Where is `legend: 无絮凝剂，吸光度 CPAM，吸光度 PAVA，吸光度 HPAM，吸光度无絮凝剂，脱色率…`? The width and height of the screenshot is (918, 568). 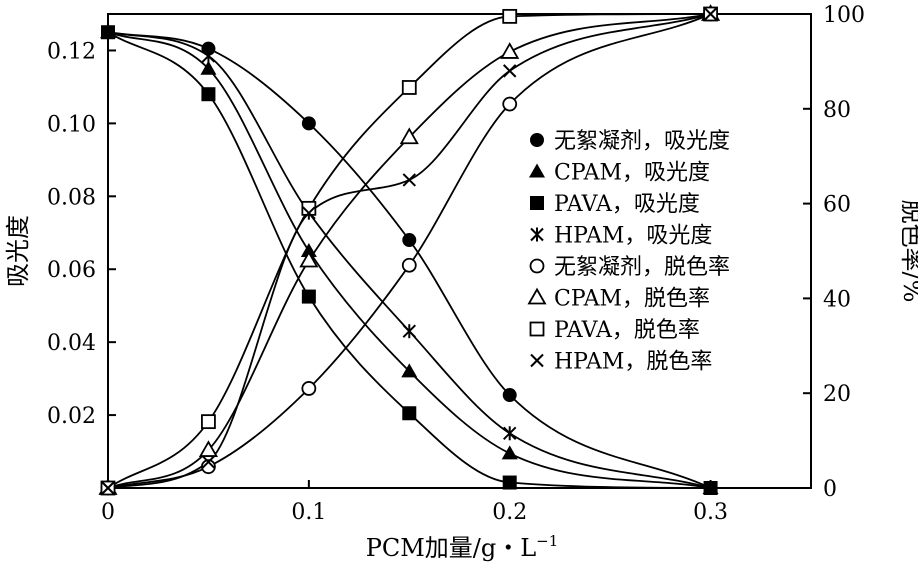
legend: 无絮凝剂，吸光度 CPAM，吸光度 PAVA，吸光度 HPAM，吸光度无絮凝剂，脱色率… is located at coordinates (628, 252).